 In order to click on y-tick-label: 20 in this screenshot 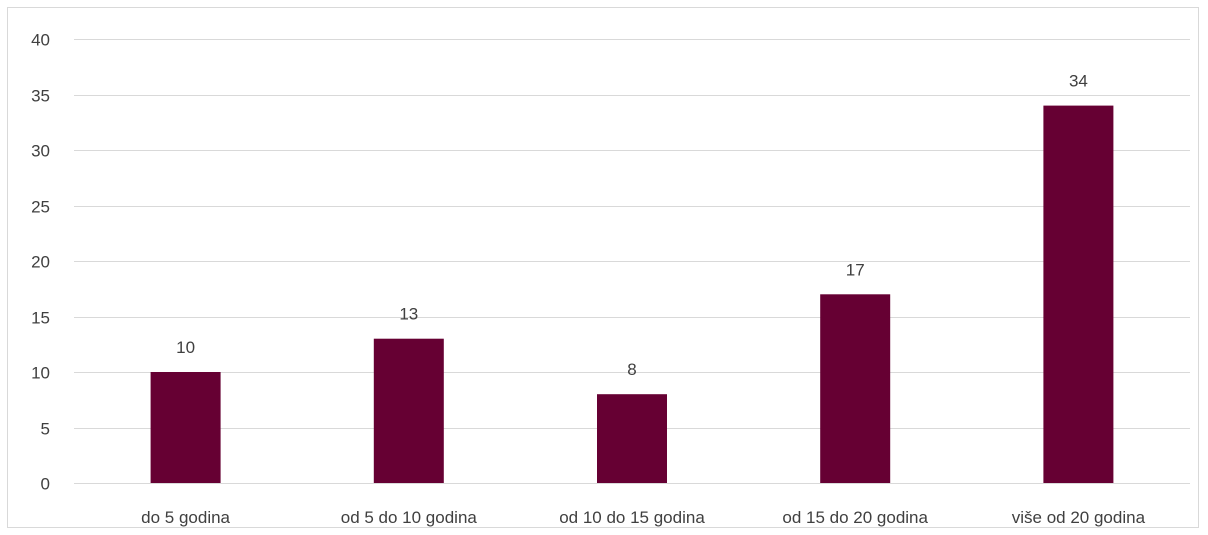, I will do `click(40, 262)`.